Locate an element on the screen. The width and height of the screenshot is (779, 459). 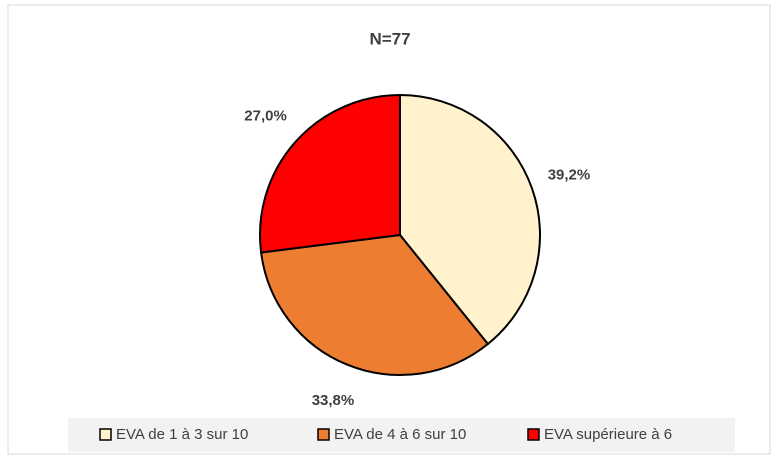
legend-label: EVA de 1 à 3 sur 10 is located at coordinates (182, 434).